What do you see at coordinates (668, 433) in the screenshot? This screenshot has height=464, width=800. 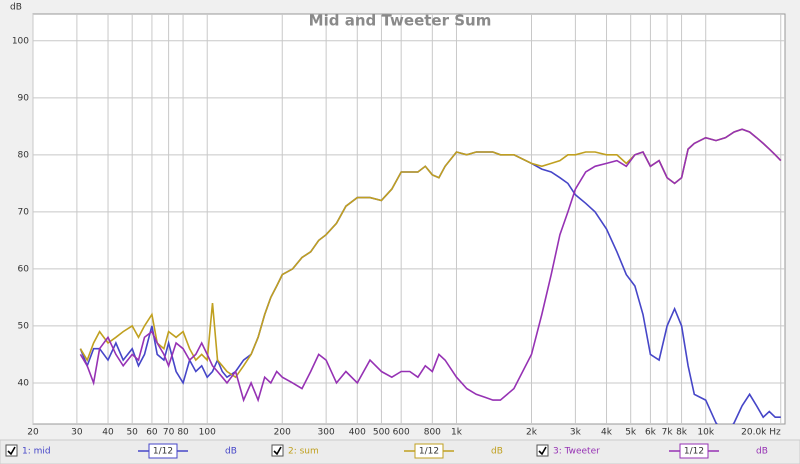 I see `x-tick-label: 7k` at bounding box center [668, 433].